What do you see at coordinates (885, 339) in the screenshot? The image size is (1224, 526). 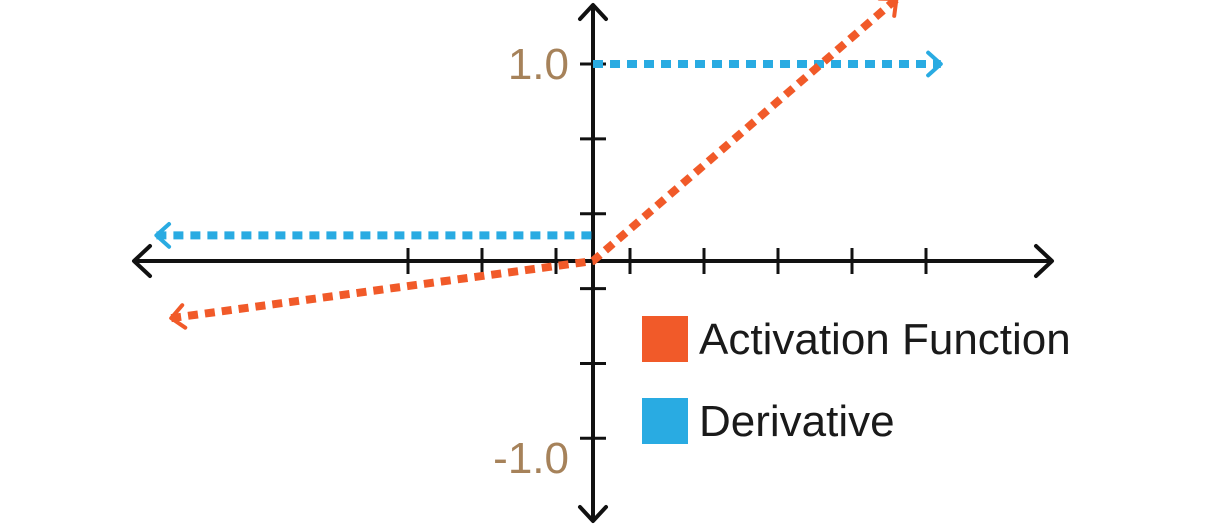 I see `legend-label-activation: Activation Function` at bounding box center [885, 339].